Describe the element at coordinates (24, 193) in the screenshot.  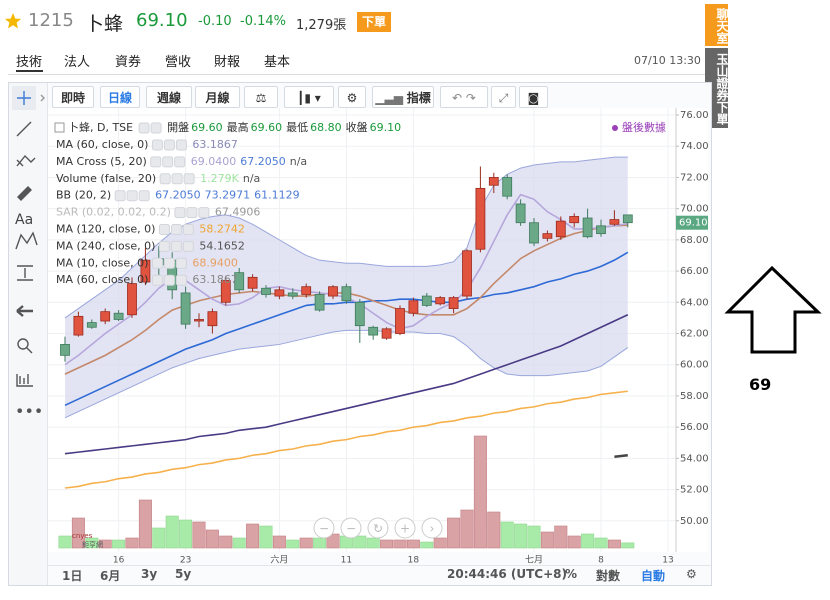
I see `brush-tool` at that location.